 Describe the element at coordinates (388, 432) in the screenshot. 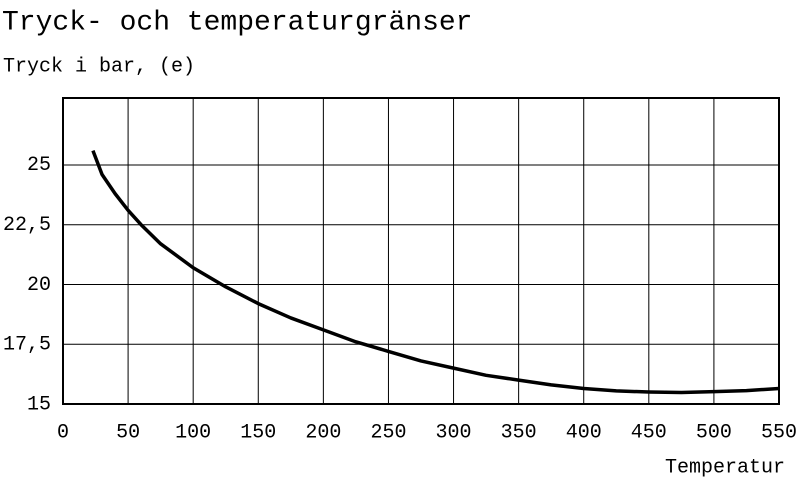

I see `x-tick-label: 250` at that location.